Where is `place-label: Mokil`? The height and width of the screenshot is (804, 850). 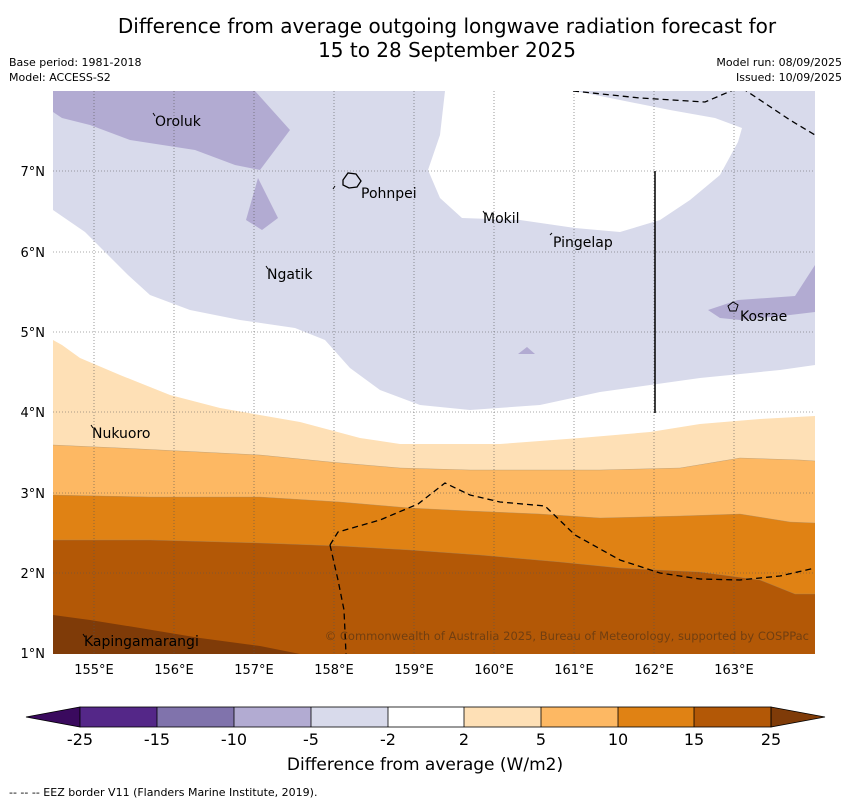 place-label: Mokil is located at coordinates (501, 219).